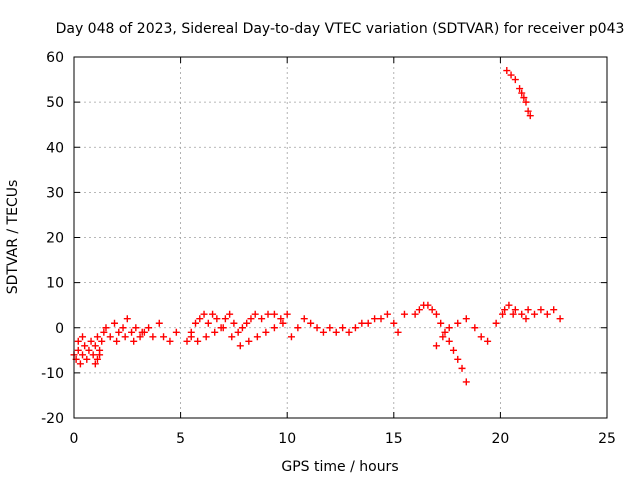 This screenshot has width=640, height=480. Describe the element at coordinates (607, 439) in the screenshot. I see `x-tick-label: 25` at that location.